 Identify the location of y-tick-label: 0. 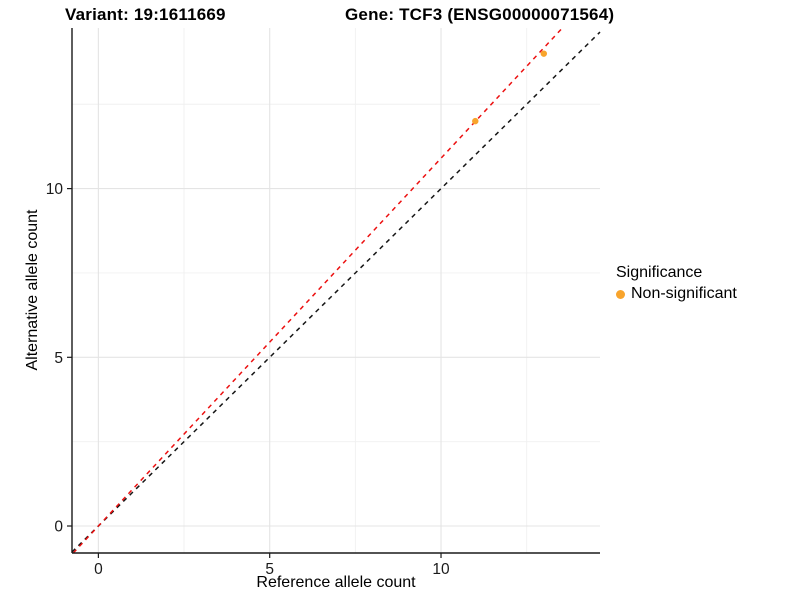
(58, 527).